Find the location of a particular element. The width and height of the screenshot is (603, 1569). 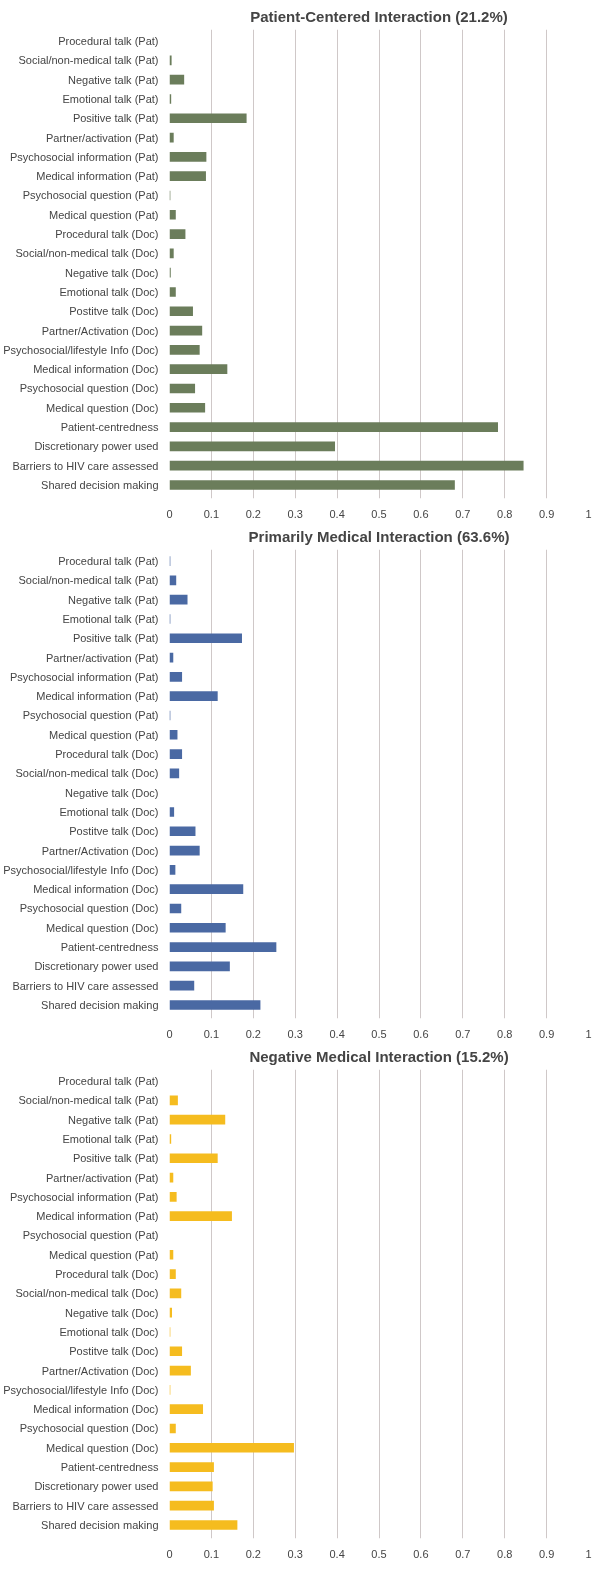

x-tick-label: 0.6 is located at coordinates (421, 513).